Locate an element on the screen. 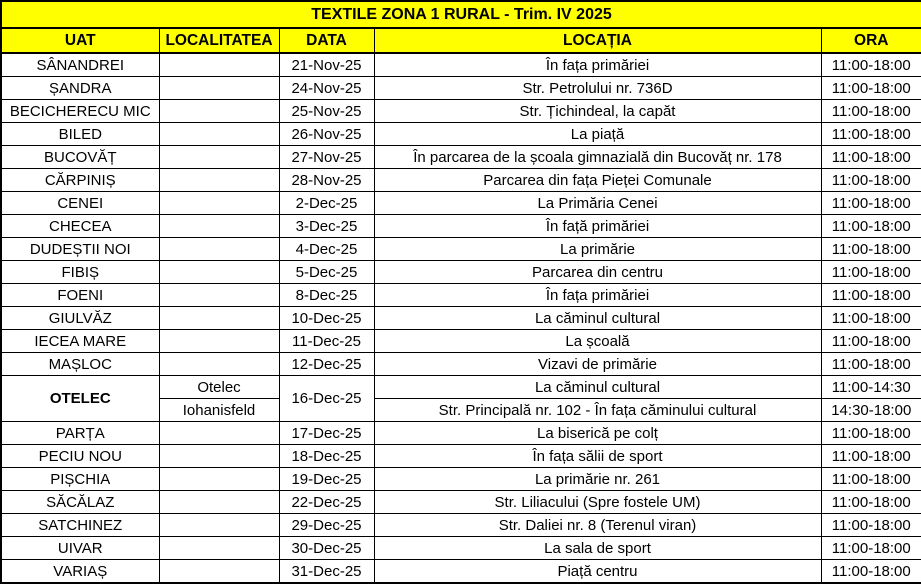 This screenshot has width=921, height=584. cell-uat: MAȘLOC is located at coordinates (80, 364).